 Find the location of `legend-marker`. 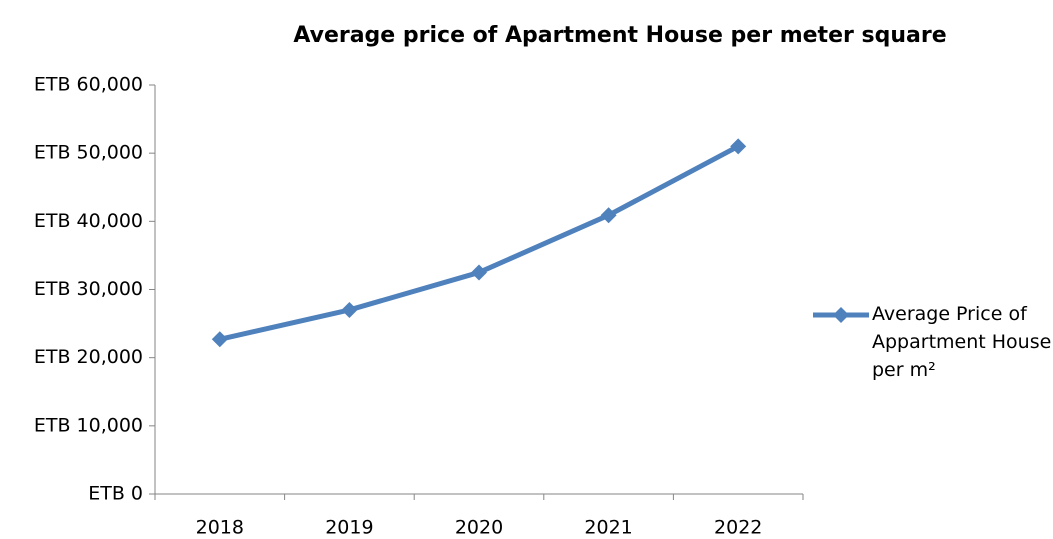

legend-marker is located at coordinates (841, 315).